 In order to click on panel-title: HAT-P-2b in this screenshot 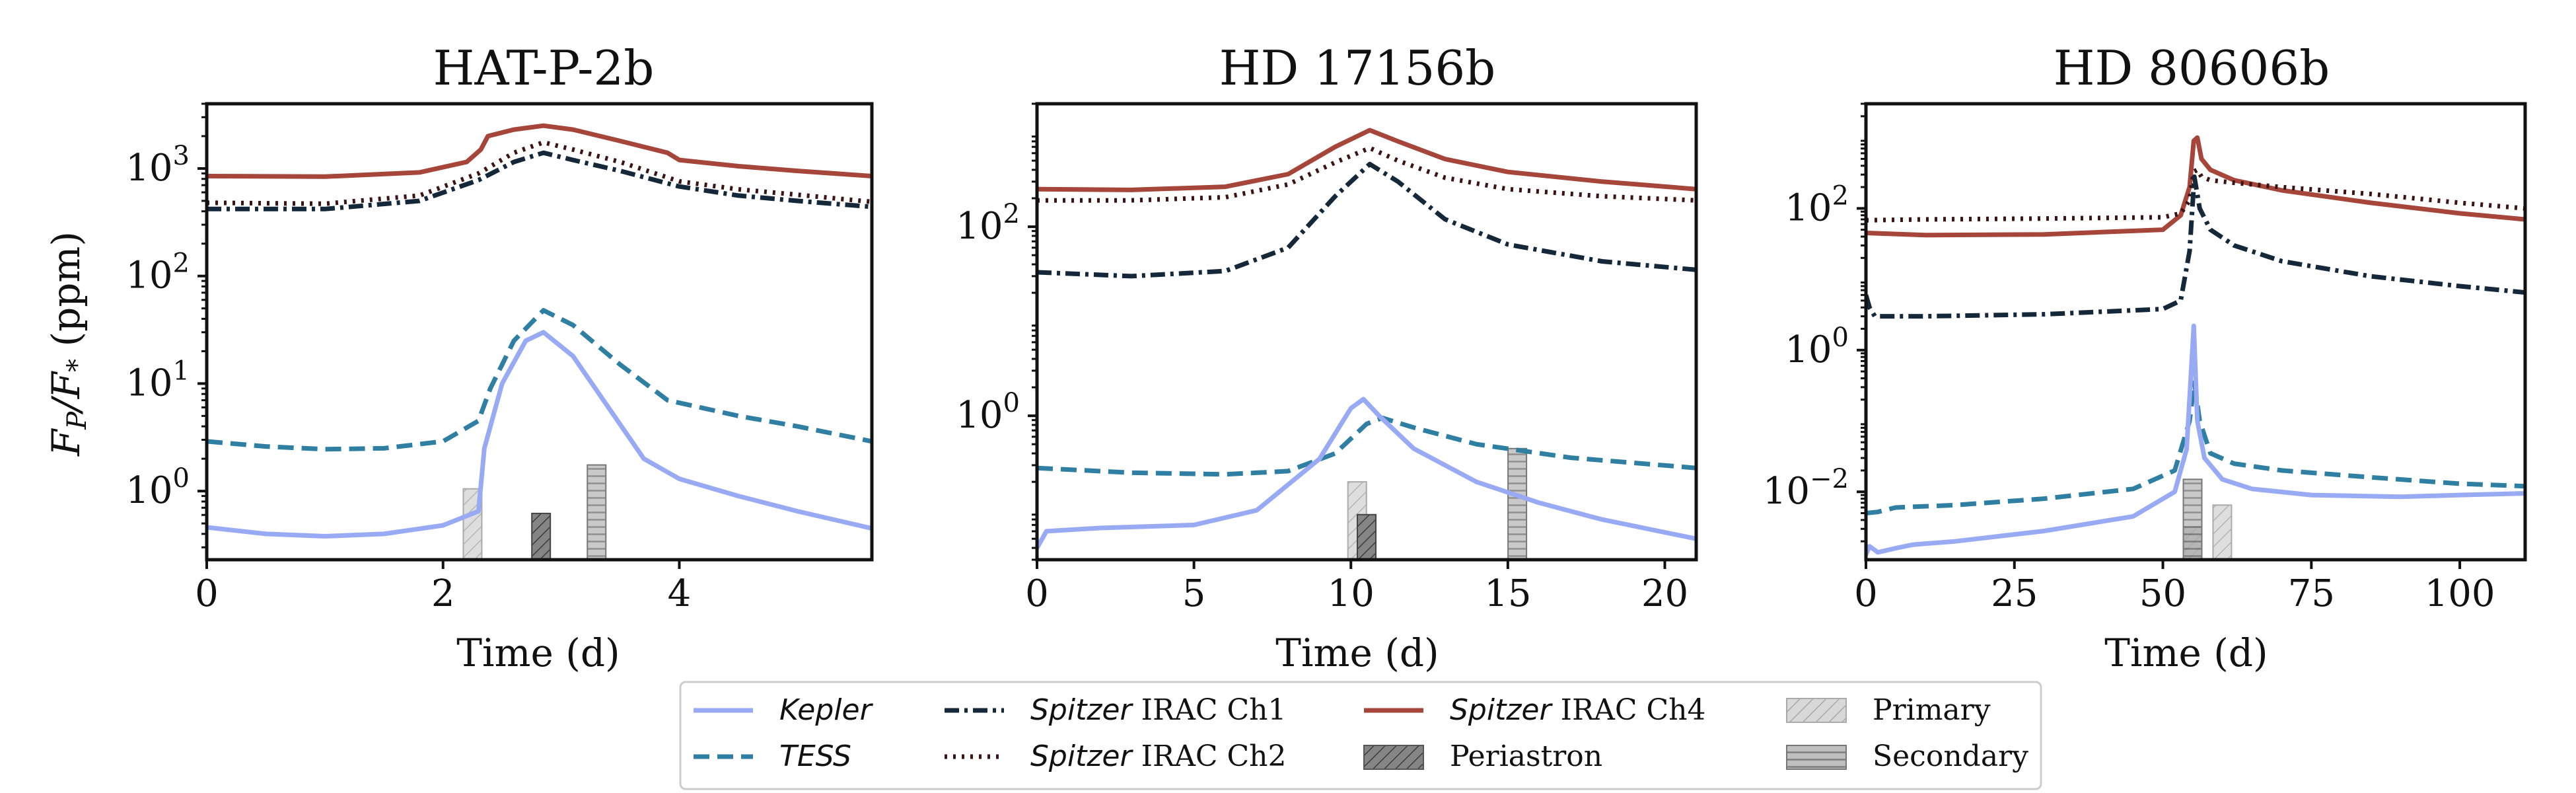, I will do `click(544, 68)`.